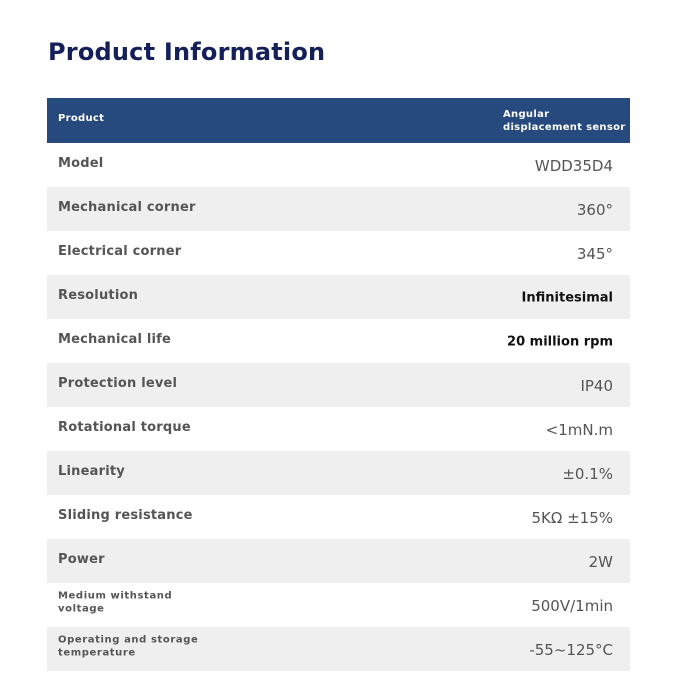 This screenshot has width=686, height=698. What do you see at coordinates (579, 429) in the screenshot?
I see `row-value: <1mN.m` at bounding box center [579, 429].